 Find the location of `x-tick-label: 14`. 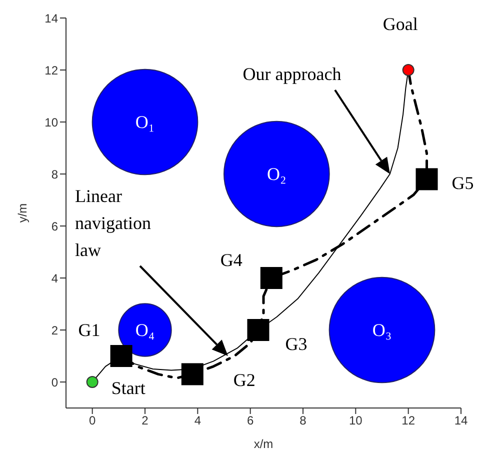

x-tick-label: 14 is located at coordinates (461, 421).